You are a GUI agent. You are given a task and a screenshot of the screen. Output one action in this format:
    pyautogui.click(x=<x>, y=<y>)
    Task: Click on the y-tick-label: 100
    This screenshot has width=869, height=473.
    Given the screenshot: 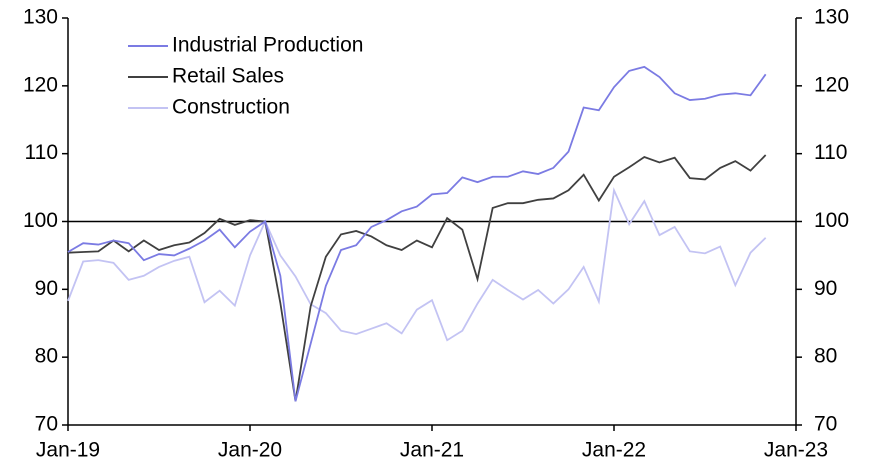 What is the action you would take?
    pyautogui.click(x=40, y=220)
    